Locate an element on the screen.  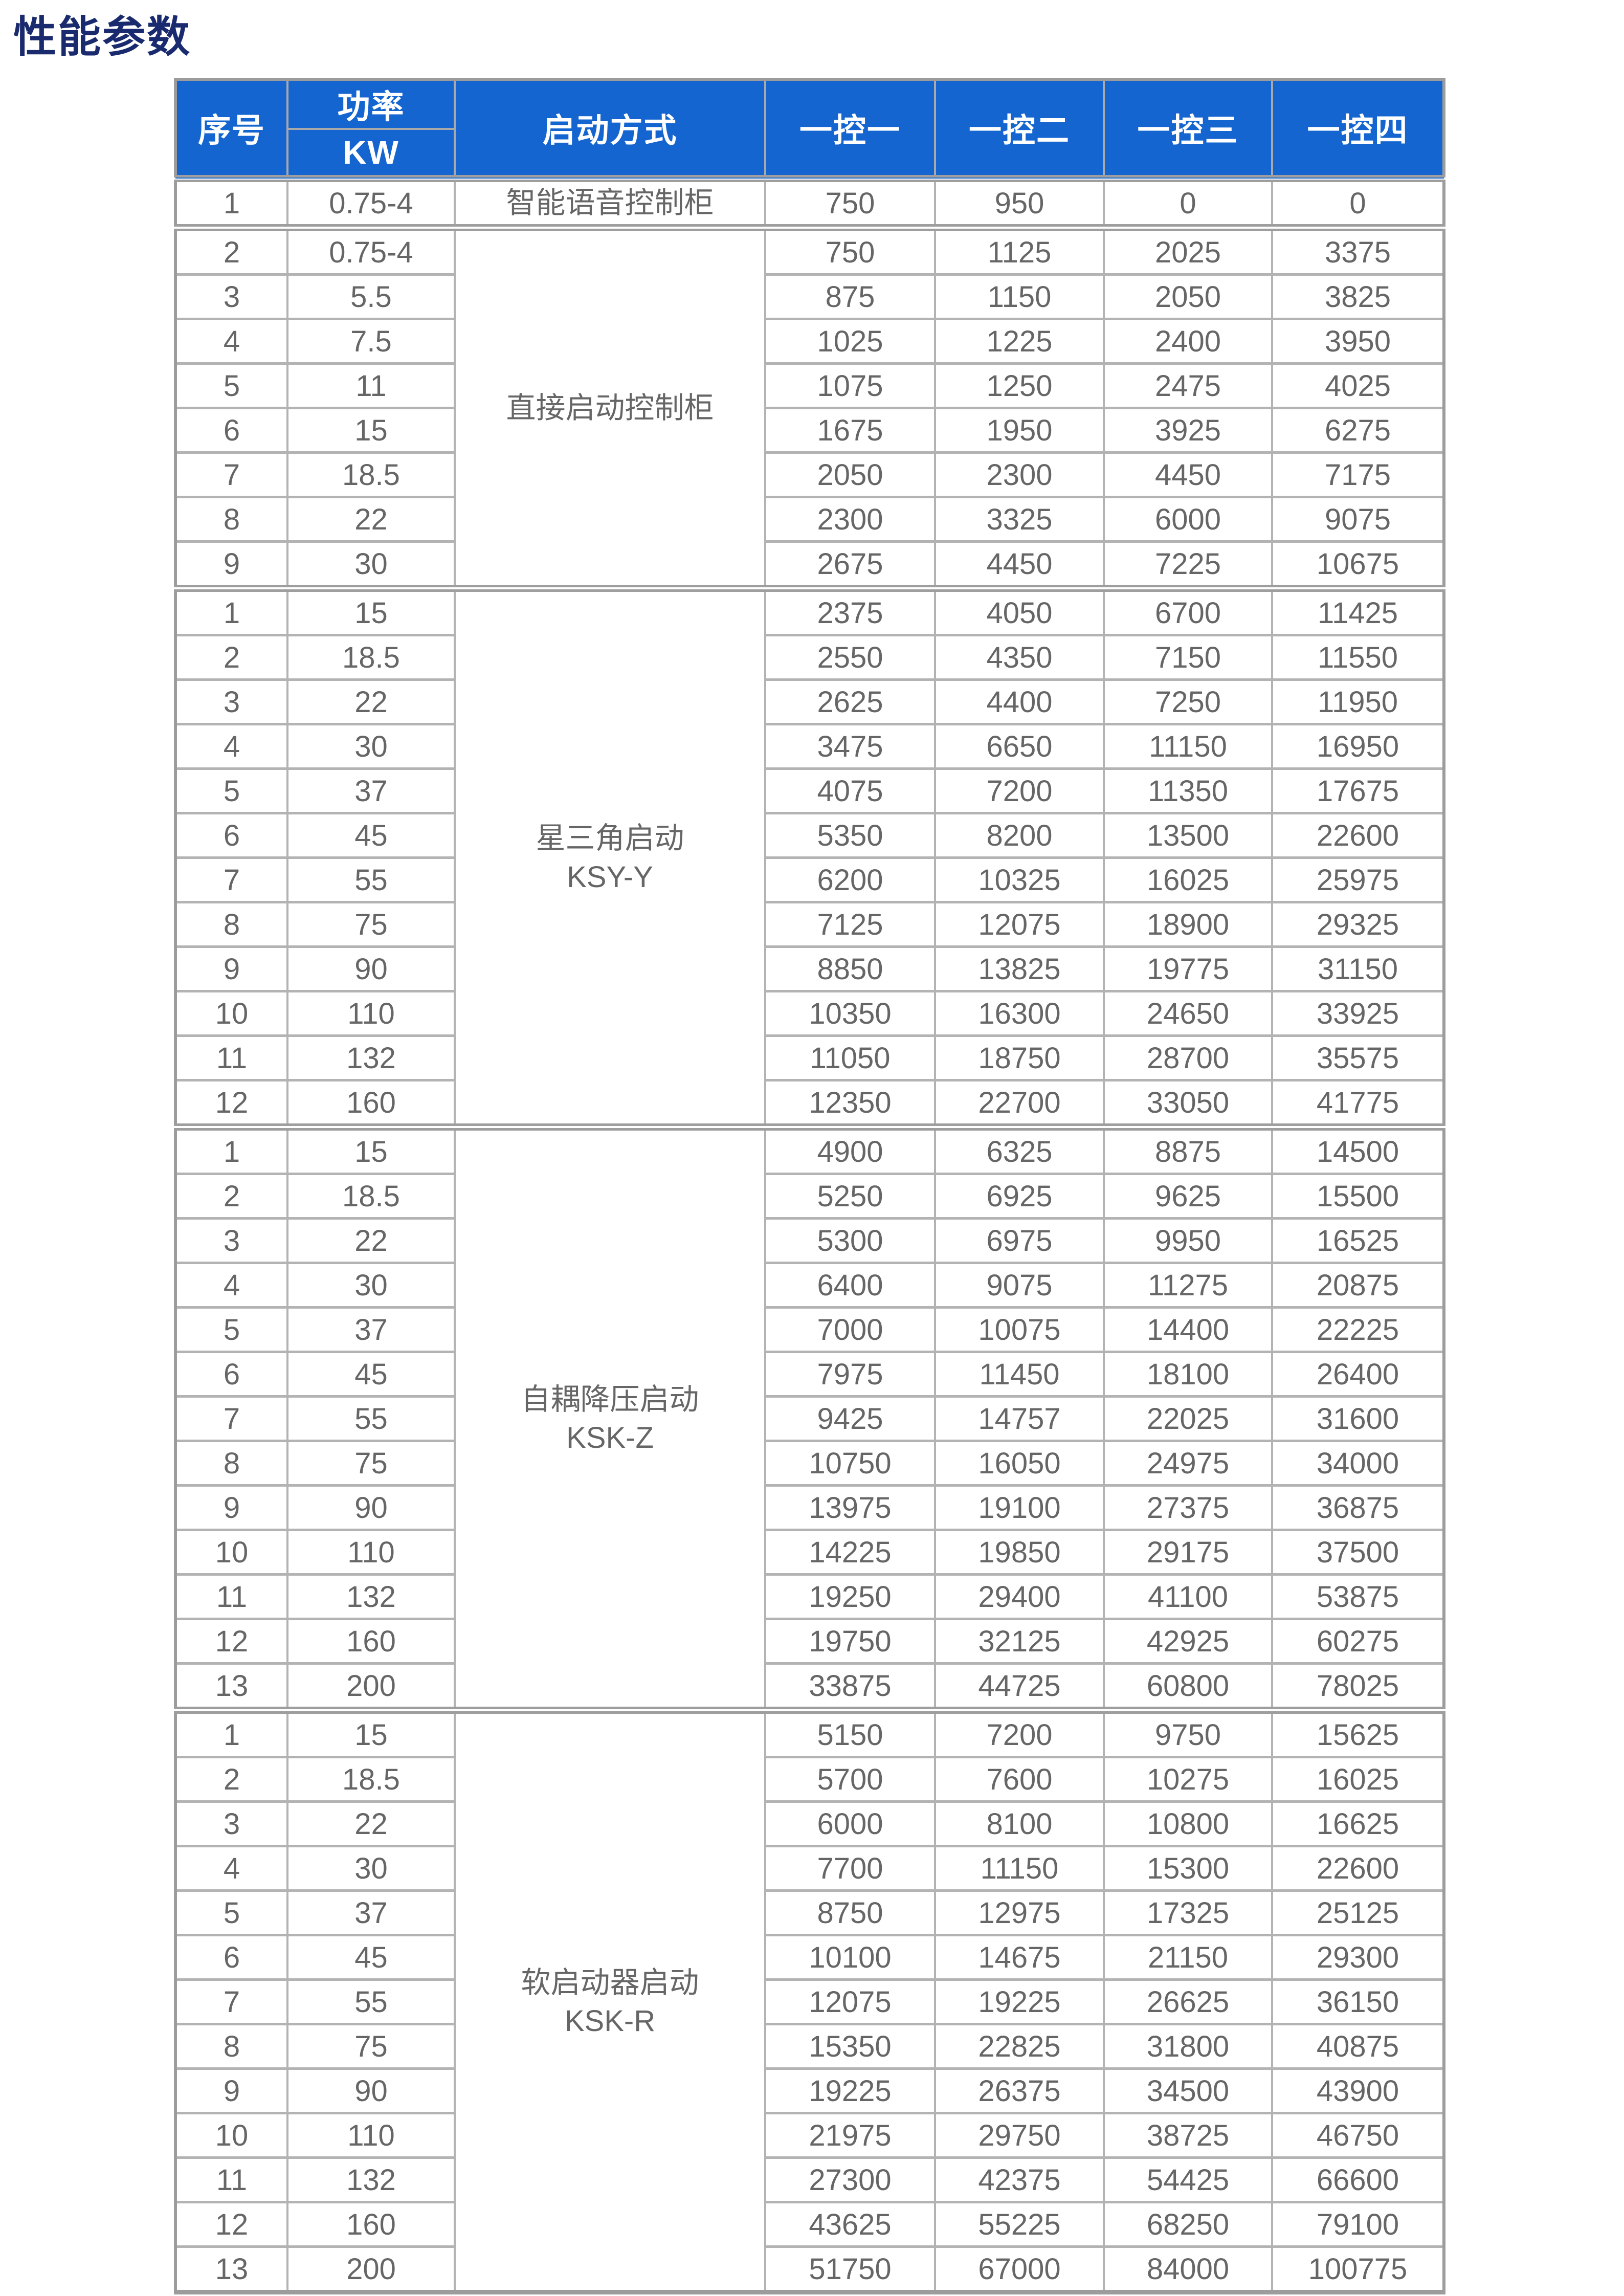
cell-price-value: 6200 is located at coordinates (850, 879).